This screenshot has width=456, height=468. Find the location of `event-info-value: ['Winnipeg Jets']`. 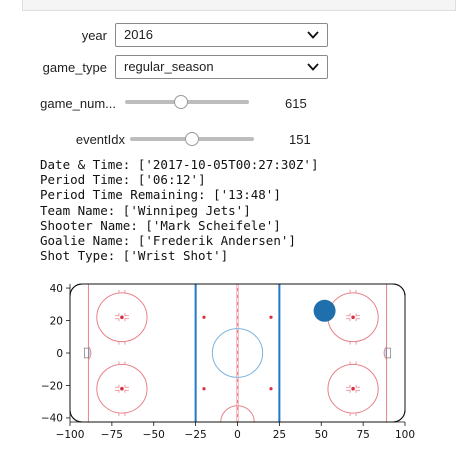

event-info-value: ['Winnipeg Jets'] is located at coordinates (186, 210).